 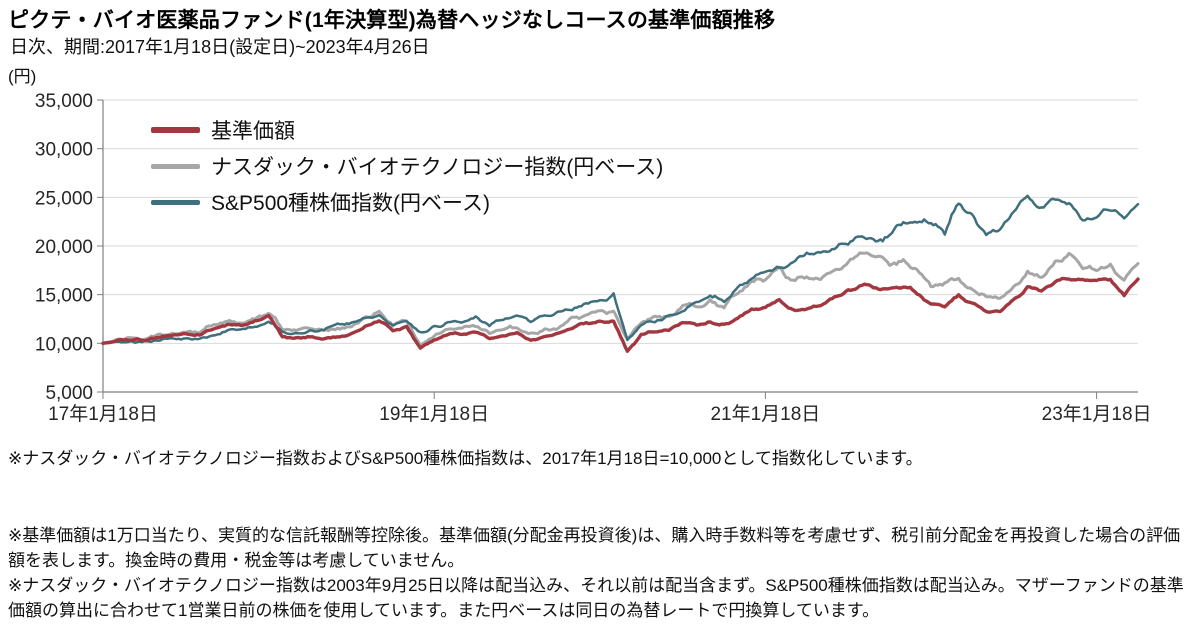 I want to click on legend-label-nav: 基準価額, so click(x=253, y=131).